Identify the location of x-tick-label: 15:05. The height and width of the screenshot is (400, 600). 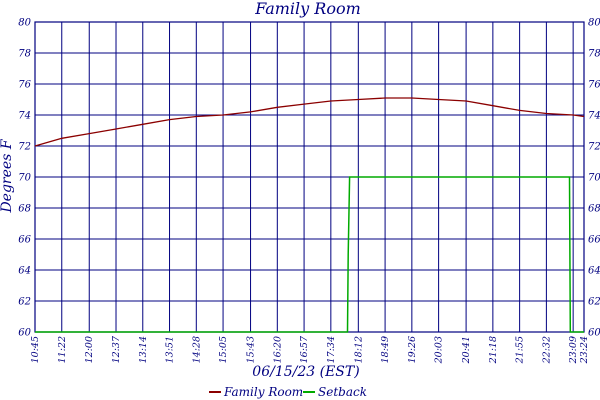
(223, 349).